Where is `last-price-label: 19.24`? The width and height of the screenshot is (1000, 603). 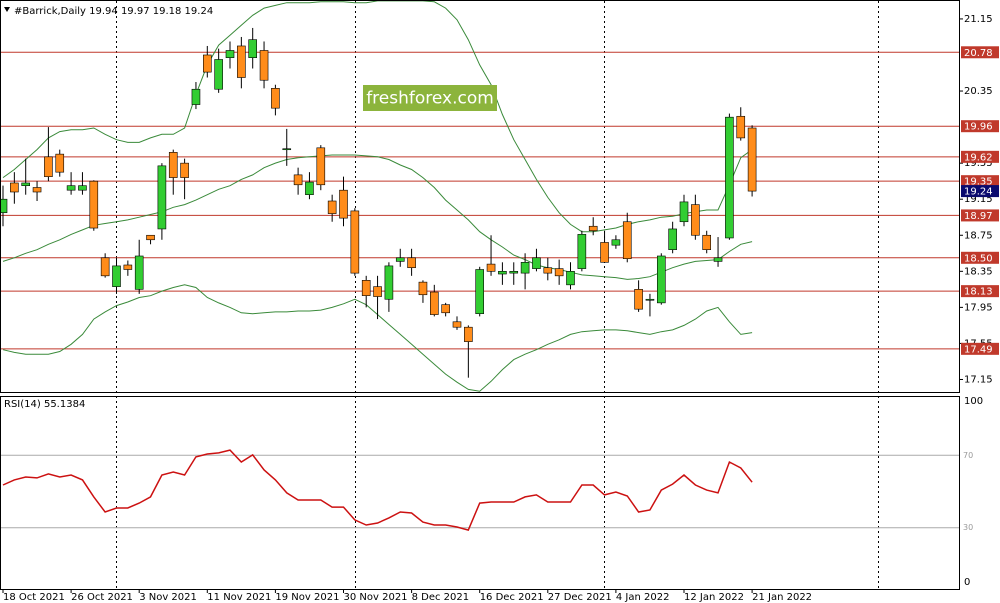
last-price-label: 19.24 is located at coordinates (978, 192).